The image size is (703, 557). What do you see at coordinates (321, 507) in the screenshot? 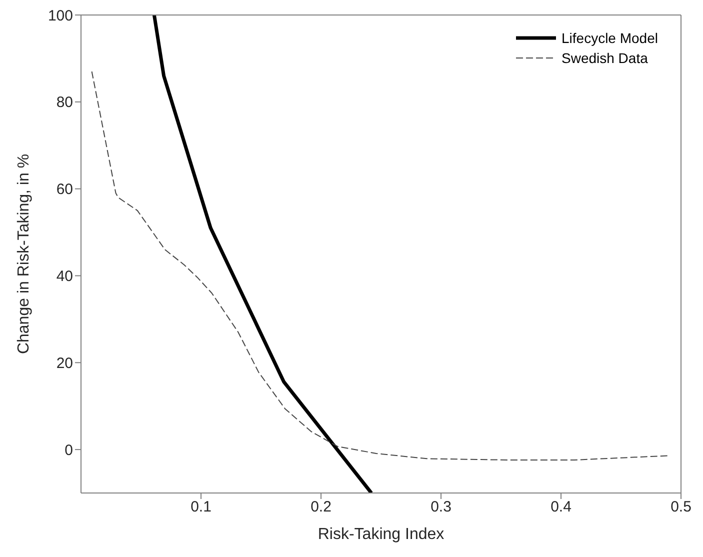
I see `x-tick-label: 0.2` at bounding box center [321, 507].